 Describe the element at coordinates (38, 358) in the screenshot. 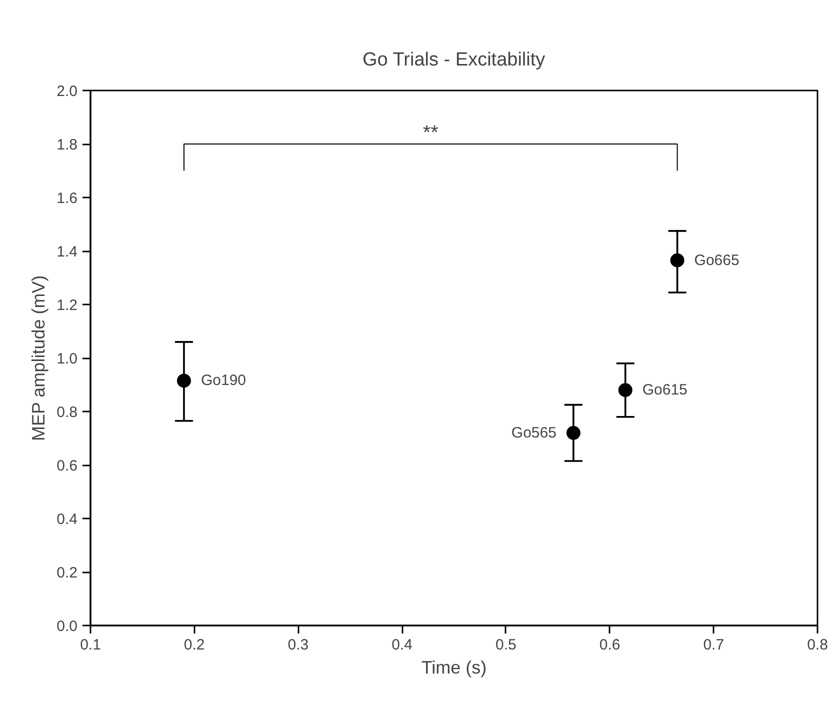

I see `y-axis-title: MEP amplitude (mV)` at that location.